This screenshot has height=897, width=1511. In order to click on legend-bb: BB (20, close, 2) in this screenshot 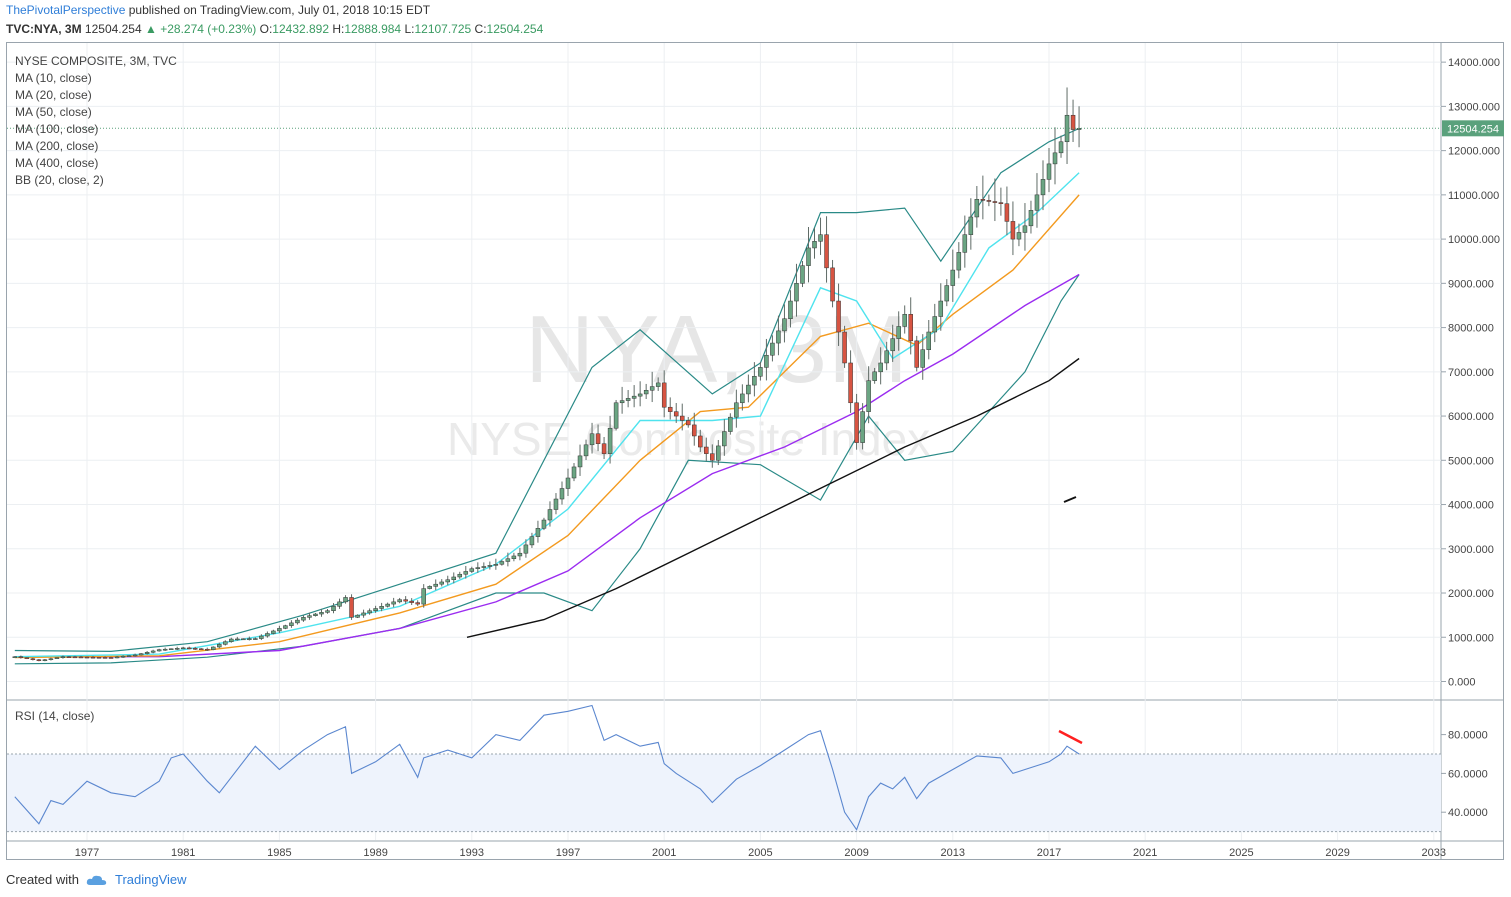, I will do `click(59, 180)`.